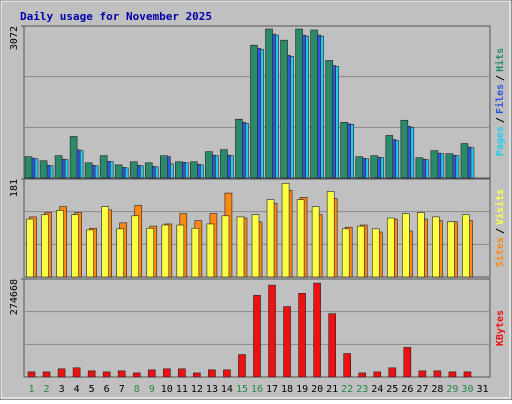 The width and height of the screenshot is (512, 404). I want to click on legend: Sites / Visits, so click(500, 228).